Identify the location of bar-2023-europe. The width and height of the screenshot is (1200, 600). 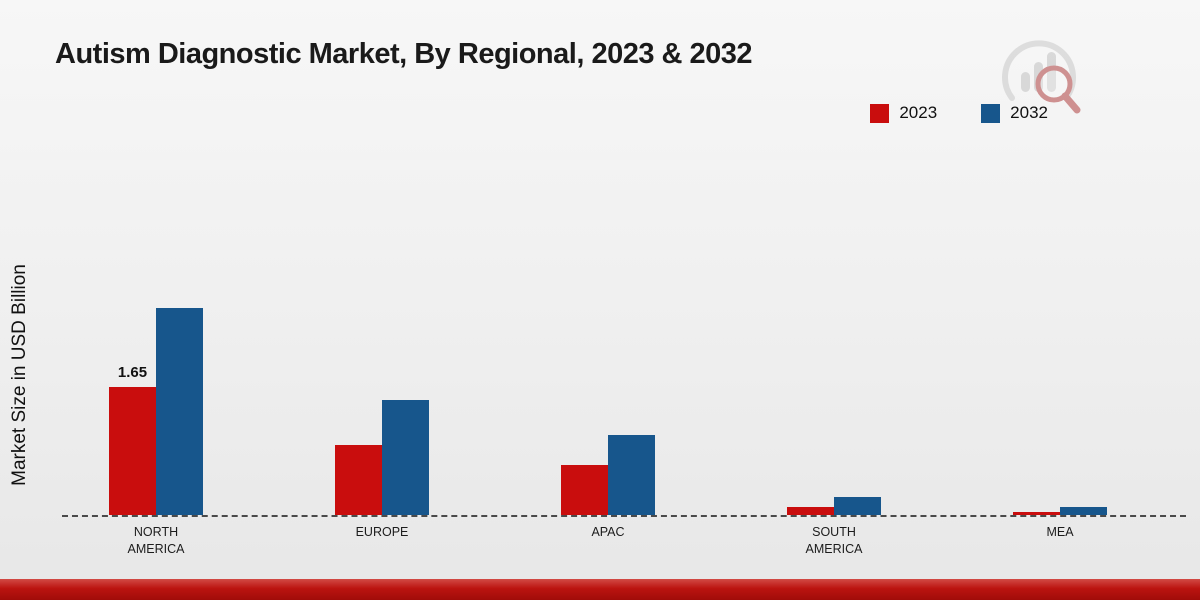
(358, 480).